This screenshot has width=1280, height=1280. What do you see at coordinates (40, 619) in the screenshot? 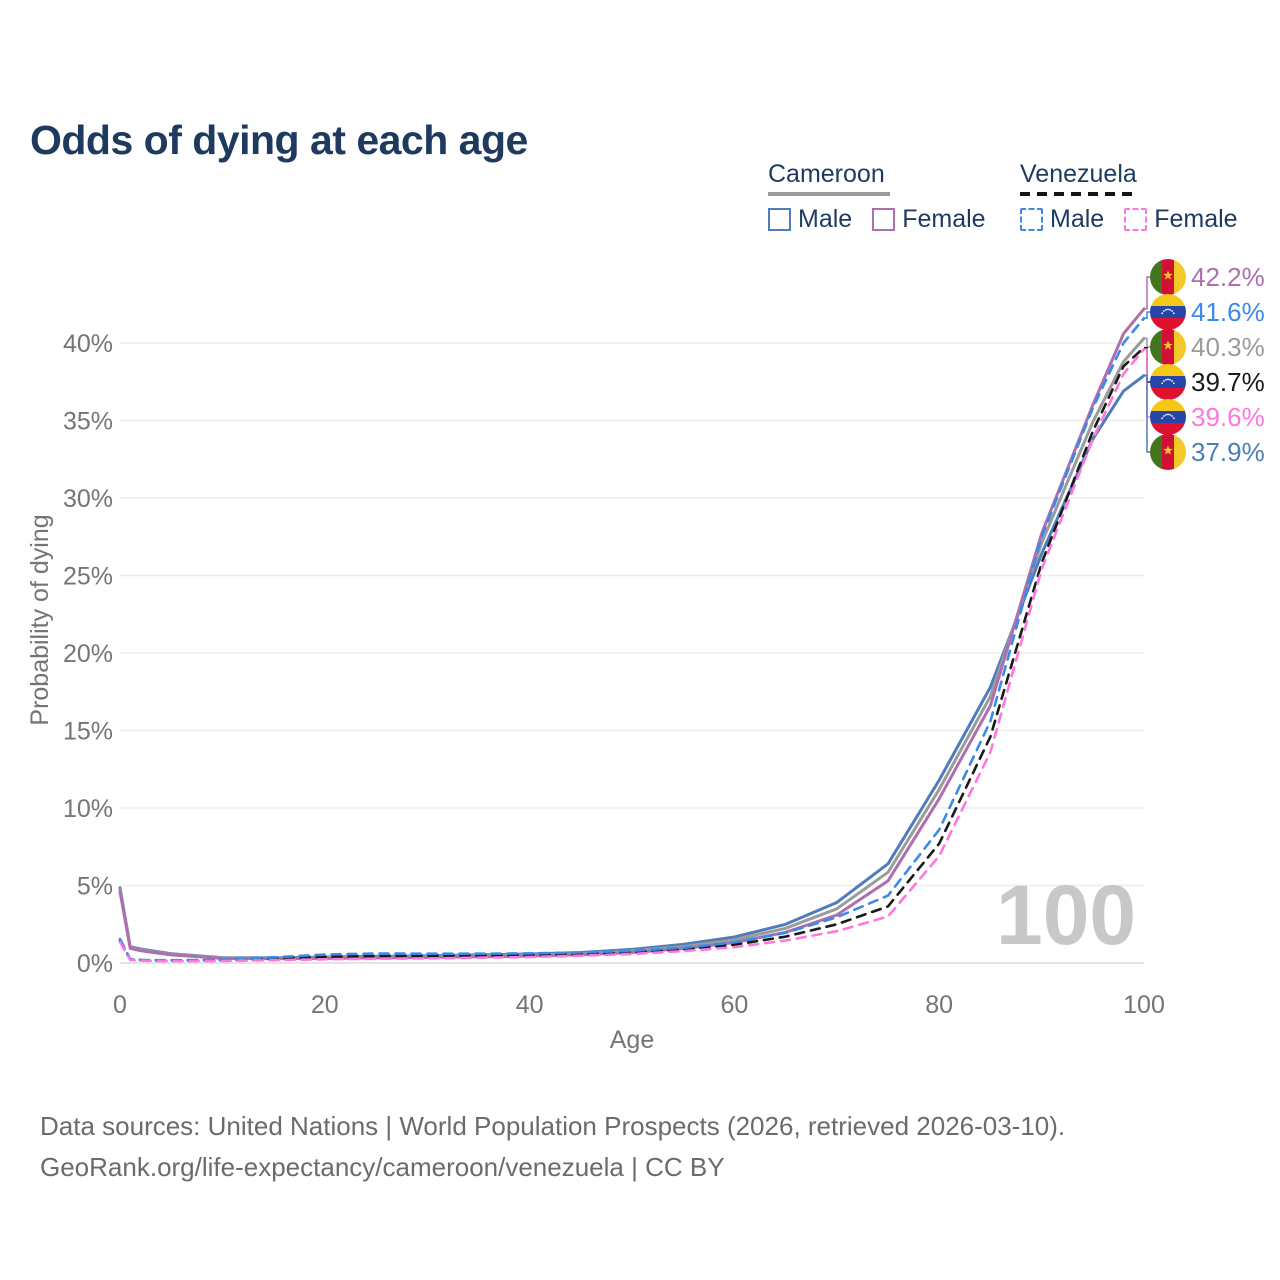
I see `y-axis-title: Probability of dying` at bounding box center [40, 619].